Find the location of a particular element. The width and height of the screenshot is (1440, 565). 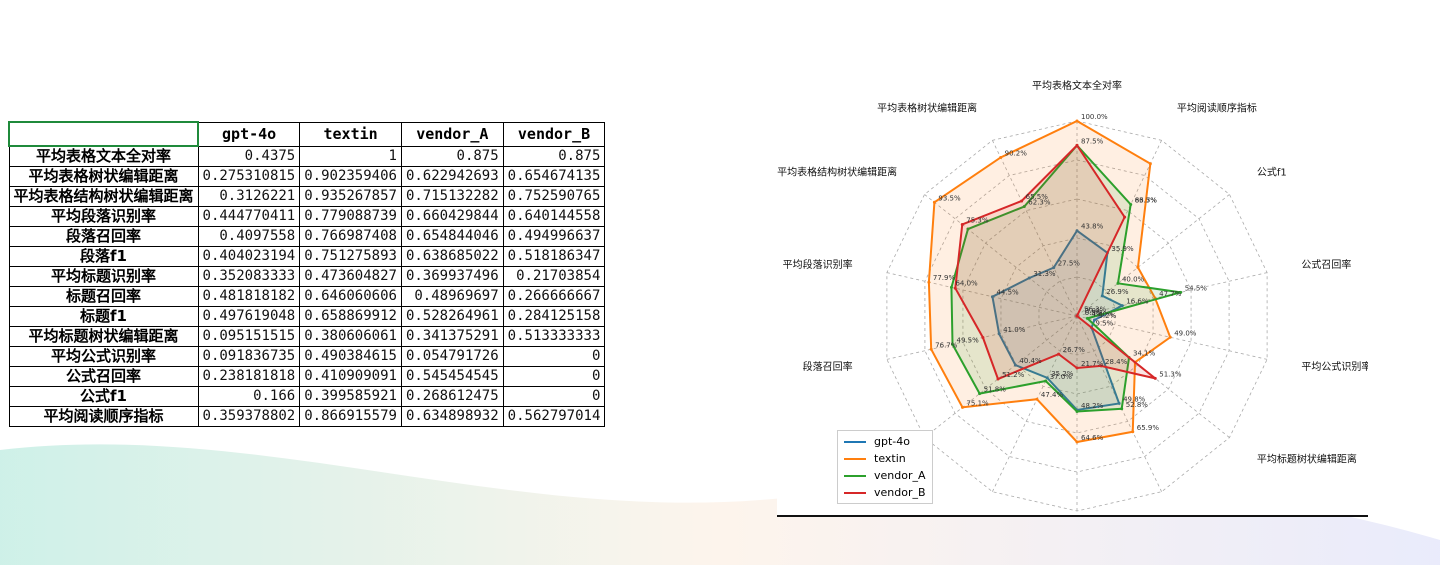

table-cell: 0.752590765 is located at coordinates (554, 196).